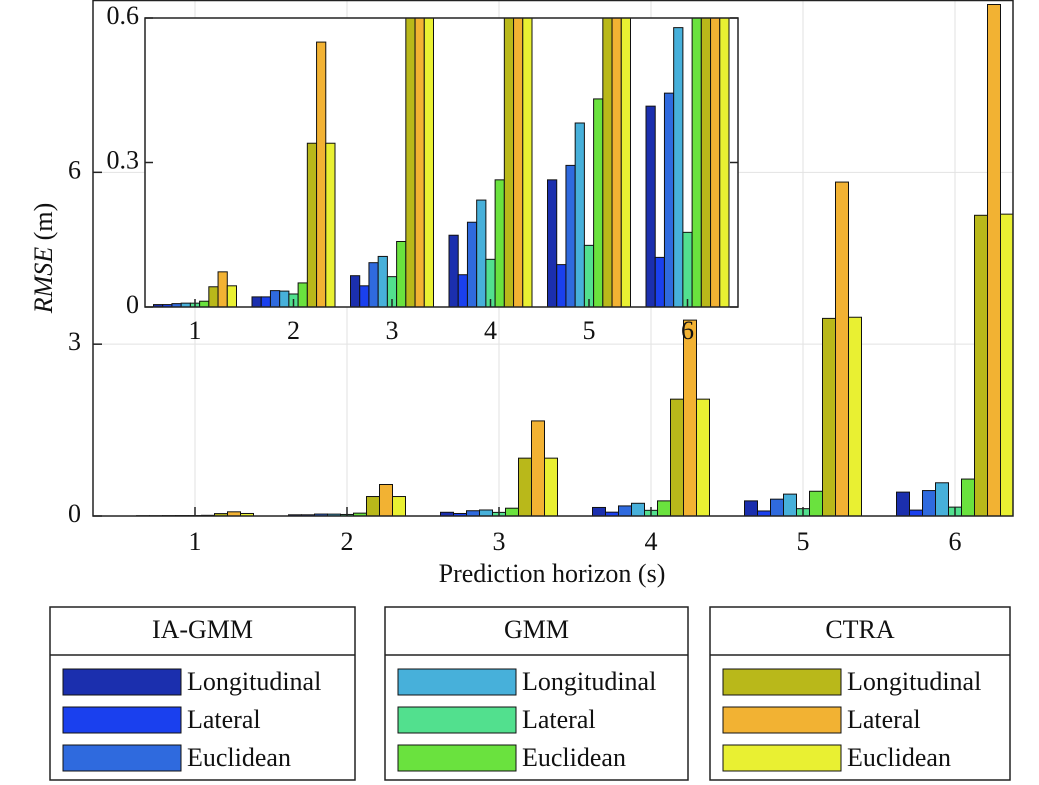  What do you see at coordinates (43, 222) in the screenshot?
I see `y-axis-label-unit: (m)` at bounding box center [43, 222].